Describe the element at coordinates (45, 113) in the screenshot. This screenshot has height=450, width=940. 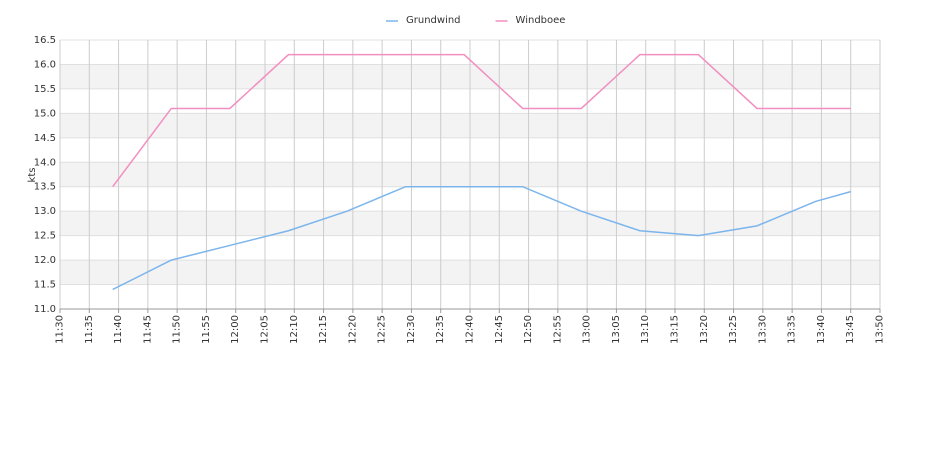
I see `y-tick-label: 15.0` at that location.